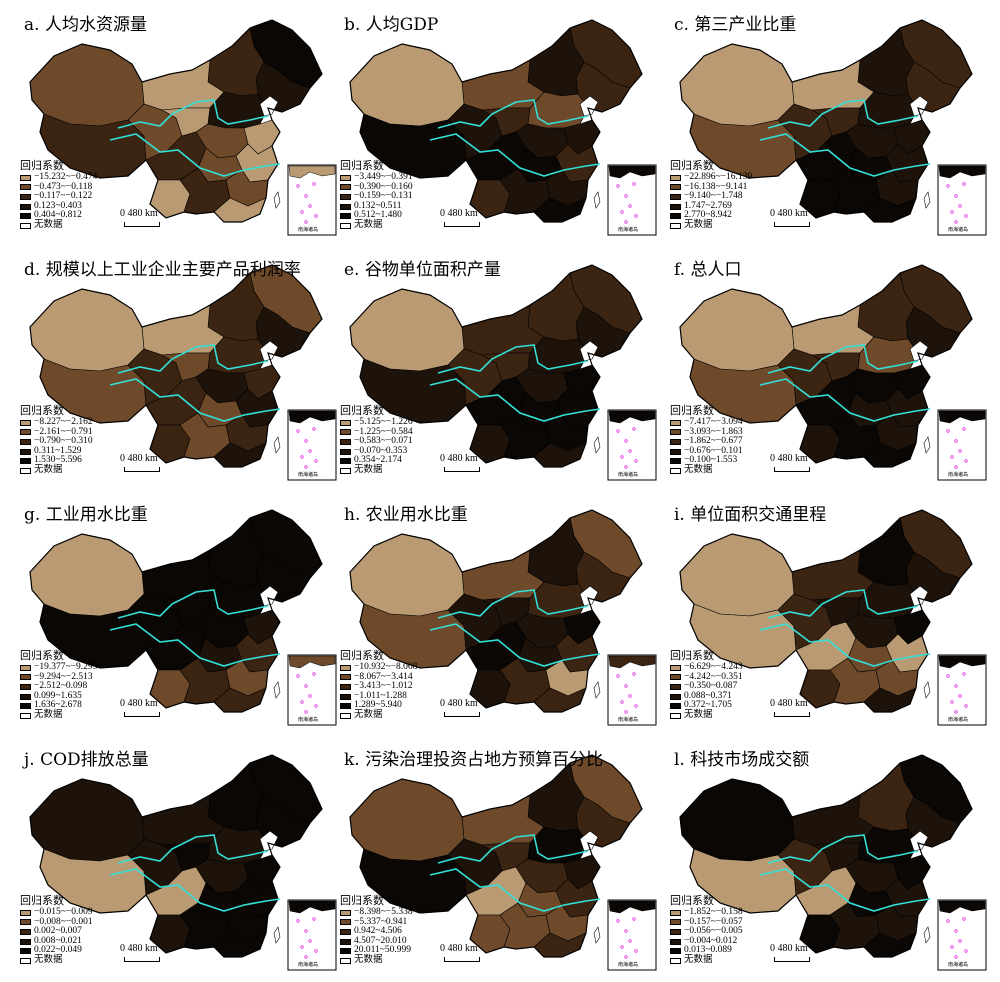 Image resolution: width=1000 pixels, height=982 pixels. I want to click on legend-label: −3.413~−1.012, so click(383, 686).